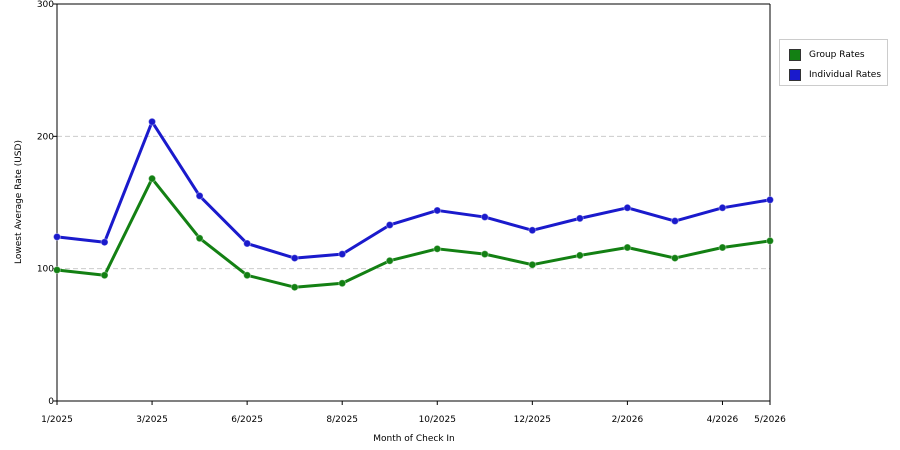  I want to click on x-tick-label: 10/2025, so click(437, 420).